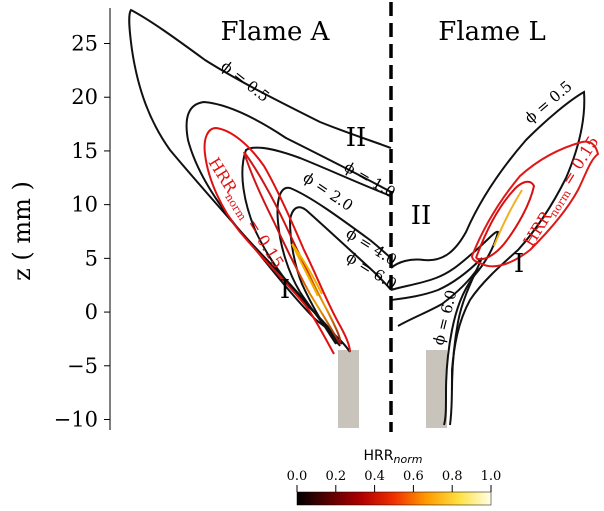 This screenshot has width=604, height=511. What do you see at coordinates (245, 213) in the screenshot?
I see `hrr-label-flame-a: HRRnorm = 0.15` at bounding box center [245, 213].